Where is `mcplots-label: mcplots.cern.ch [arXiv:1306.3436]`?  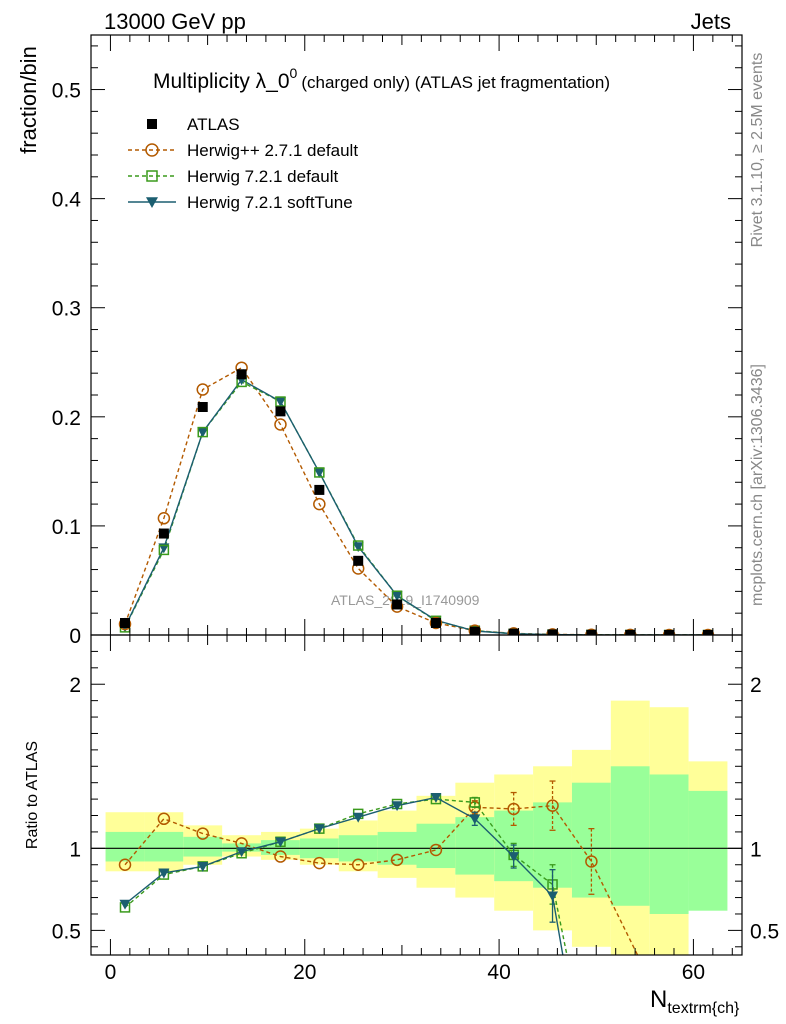 mcplots-label: mcplots.cern.ch [arXiv:1306.3436] is located at coordinates (757, 485).